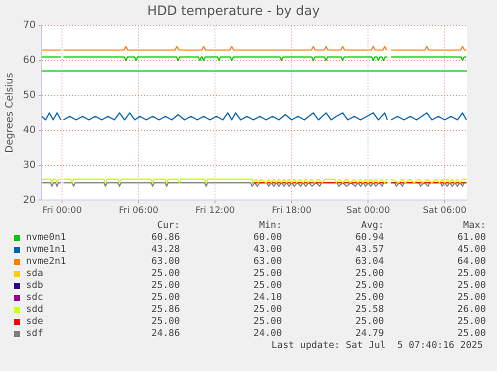  Describe the element at coordinates (10, 113) in the screenshot. I see `y-axis-title: Degrees Celsius` at that location.